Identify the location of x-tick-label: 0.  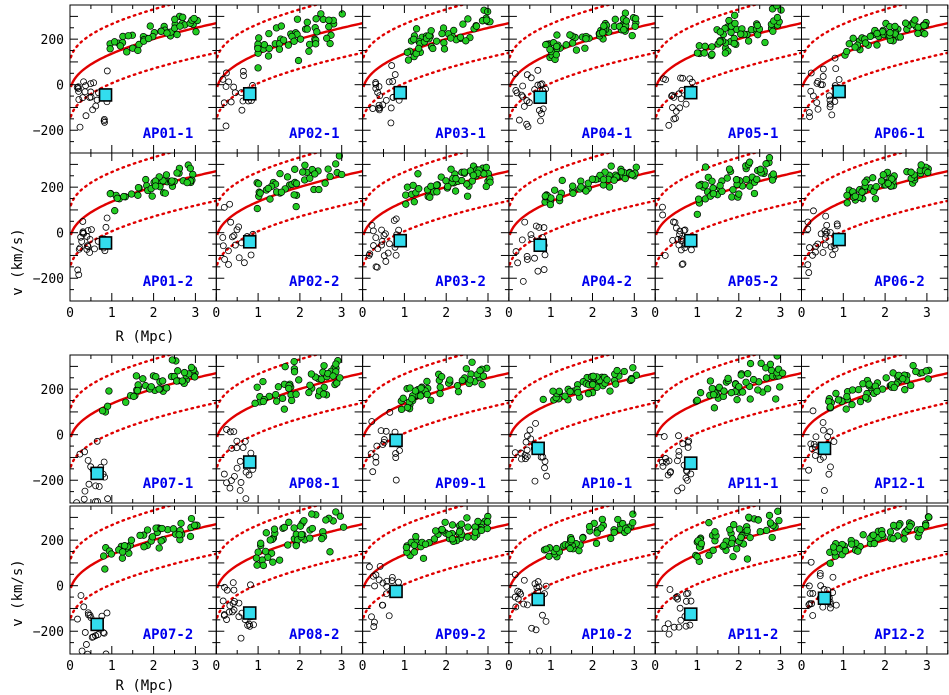
(70, 313).